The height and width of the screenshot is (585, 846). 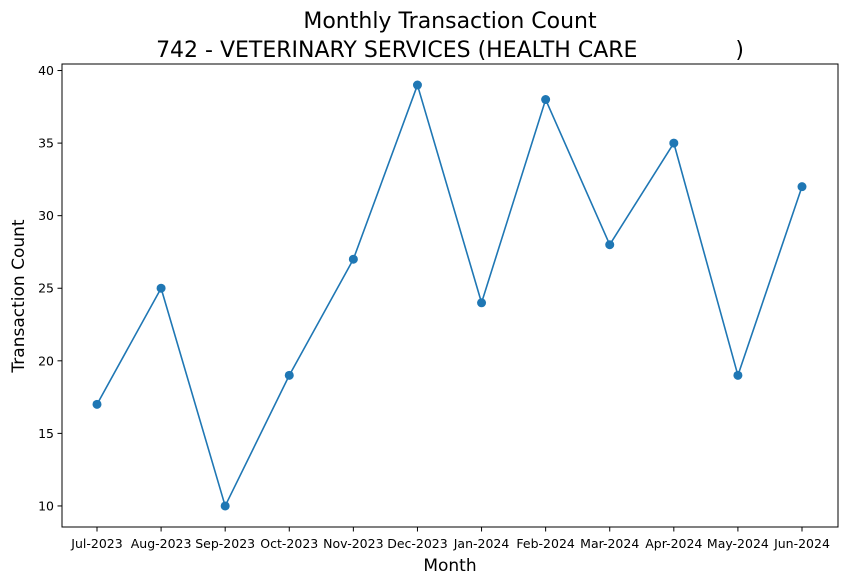 I want to click on y-tick-label: 30, so click(x=46, y=215).